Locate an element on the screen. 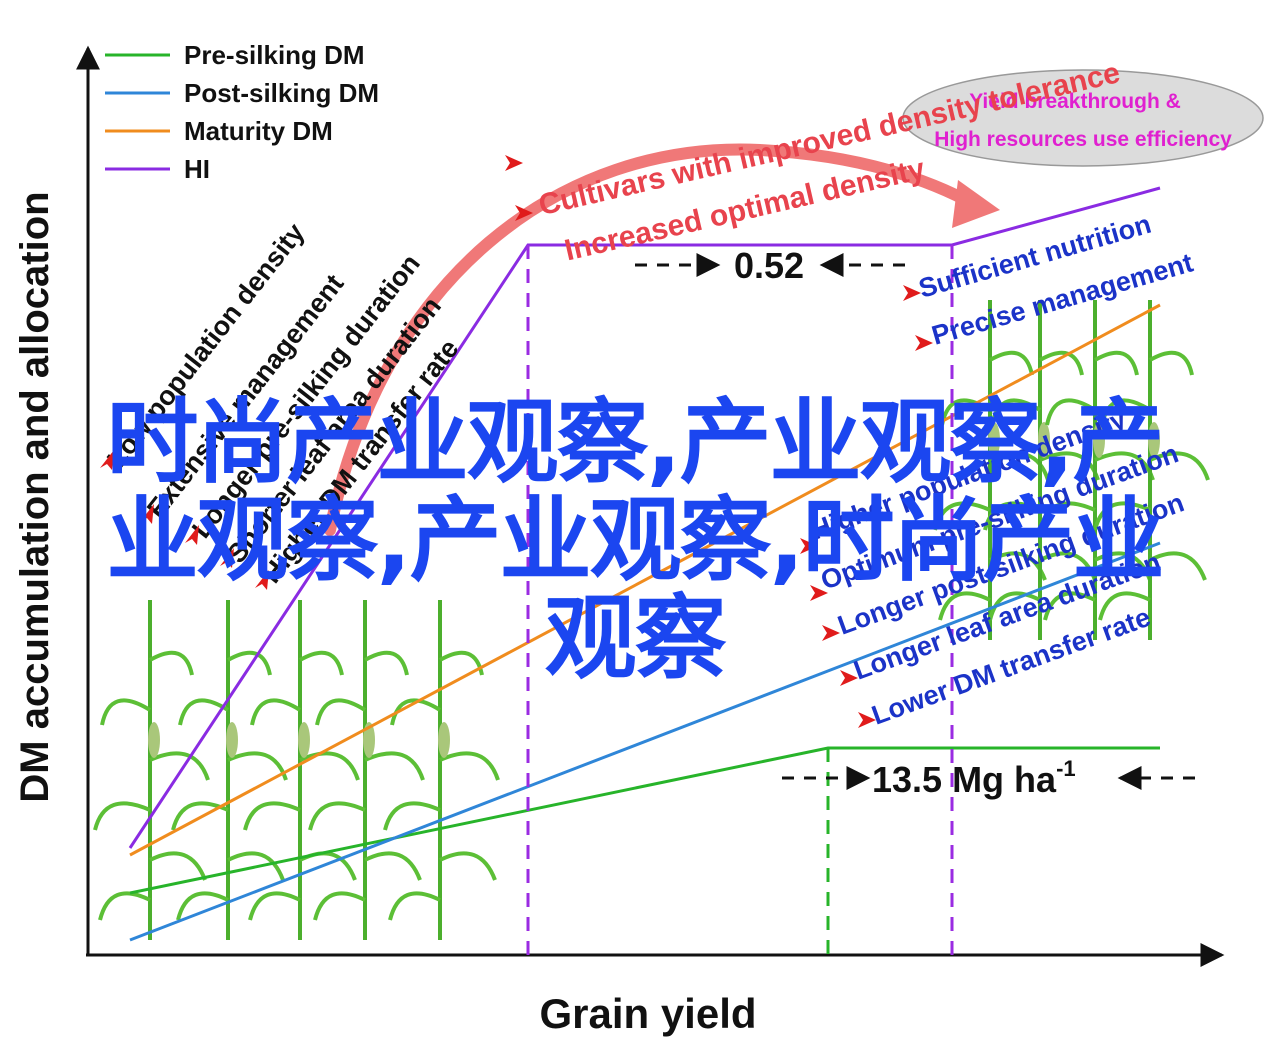 This screenshot has width=1269, height=1041. watermark-line-1: 时尚产业观察,产业观察,产 is located at coordinates (635, 442).